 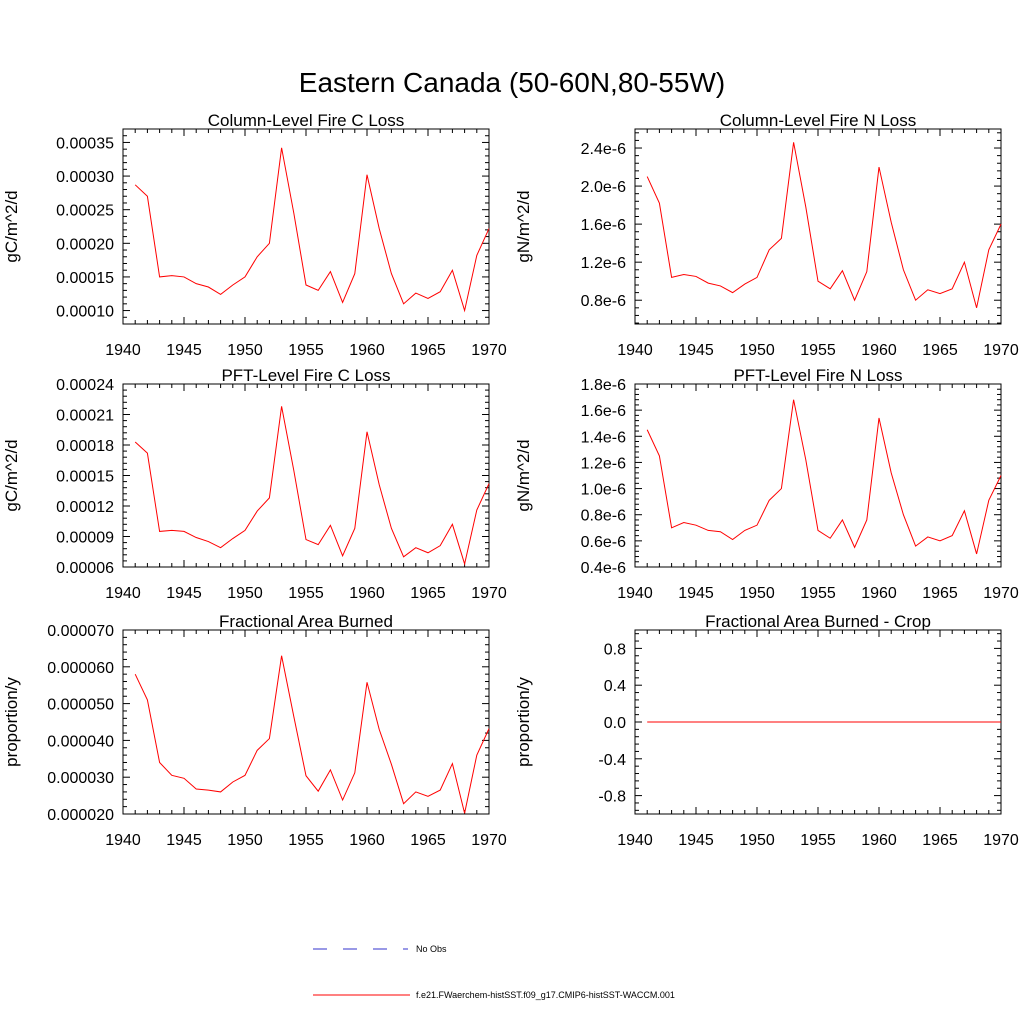 What do you see at coordinates (603, 516) in the screenshot?
I see `y-tick-label: 0.8e-6` at bounding box center [603, 516].